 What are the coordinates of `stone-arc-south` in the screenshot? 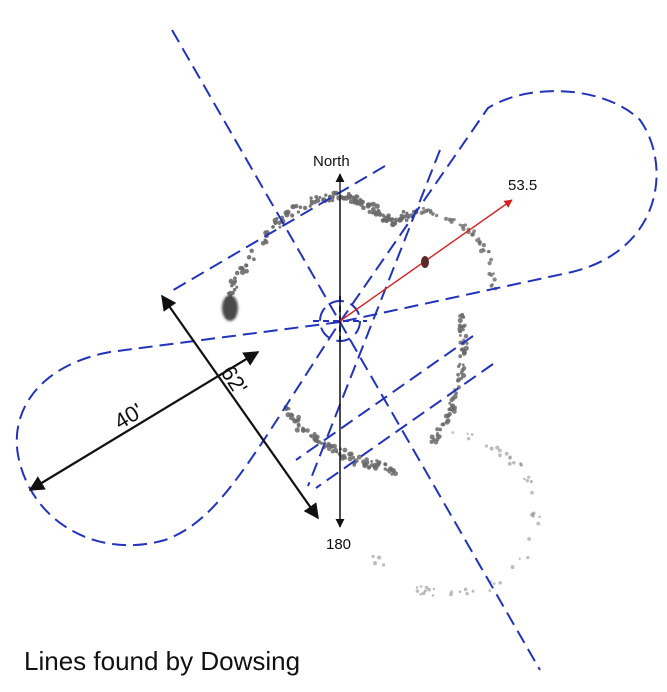 It's located at (341, 441).